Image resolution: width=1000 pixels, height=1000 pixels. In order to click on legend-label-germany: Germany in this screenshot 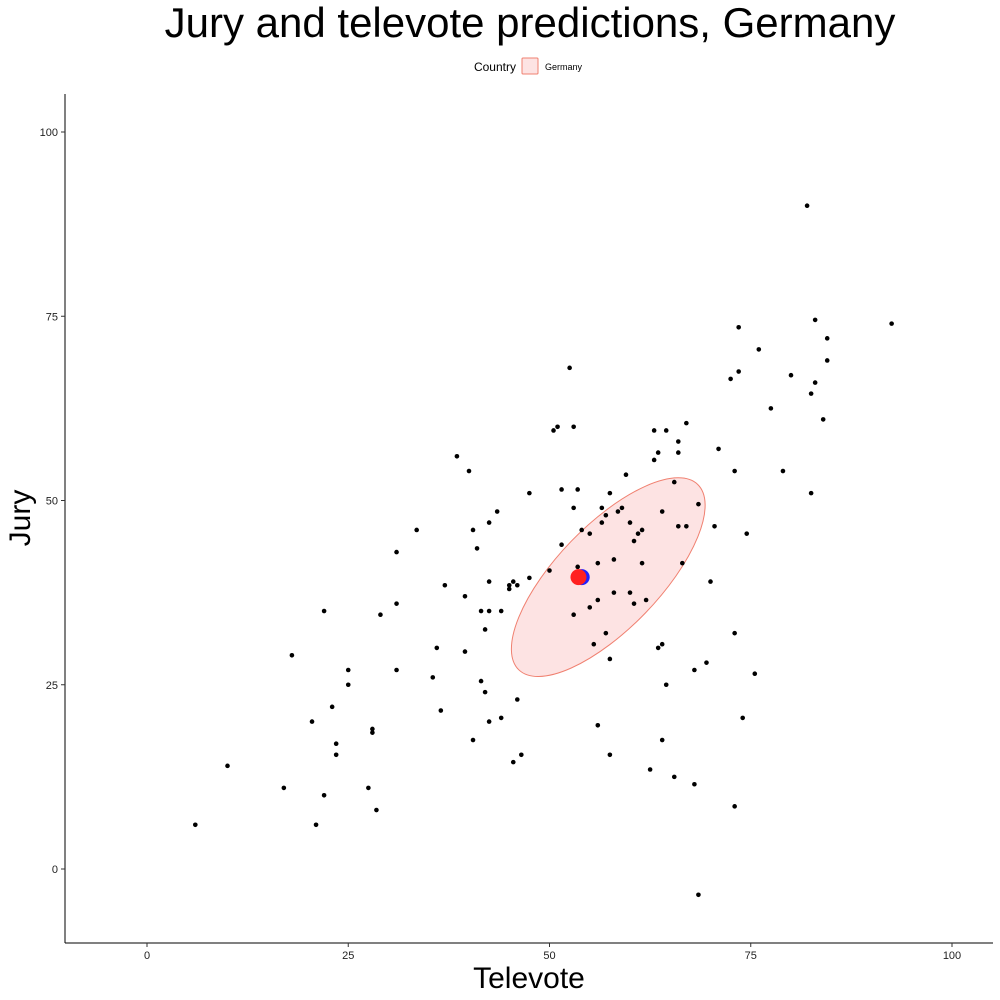, I will do `click(564, 67)`.